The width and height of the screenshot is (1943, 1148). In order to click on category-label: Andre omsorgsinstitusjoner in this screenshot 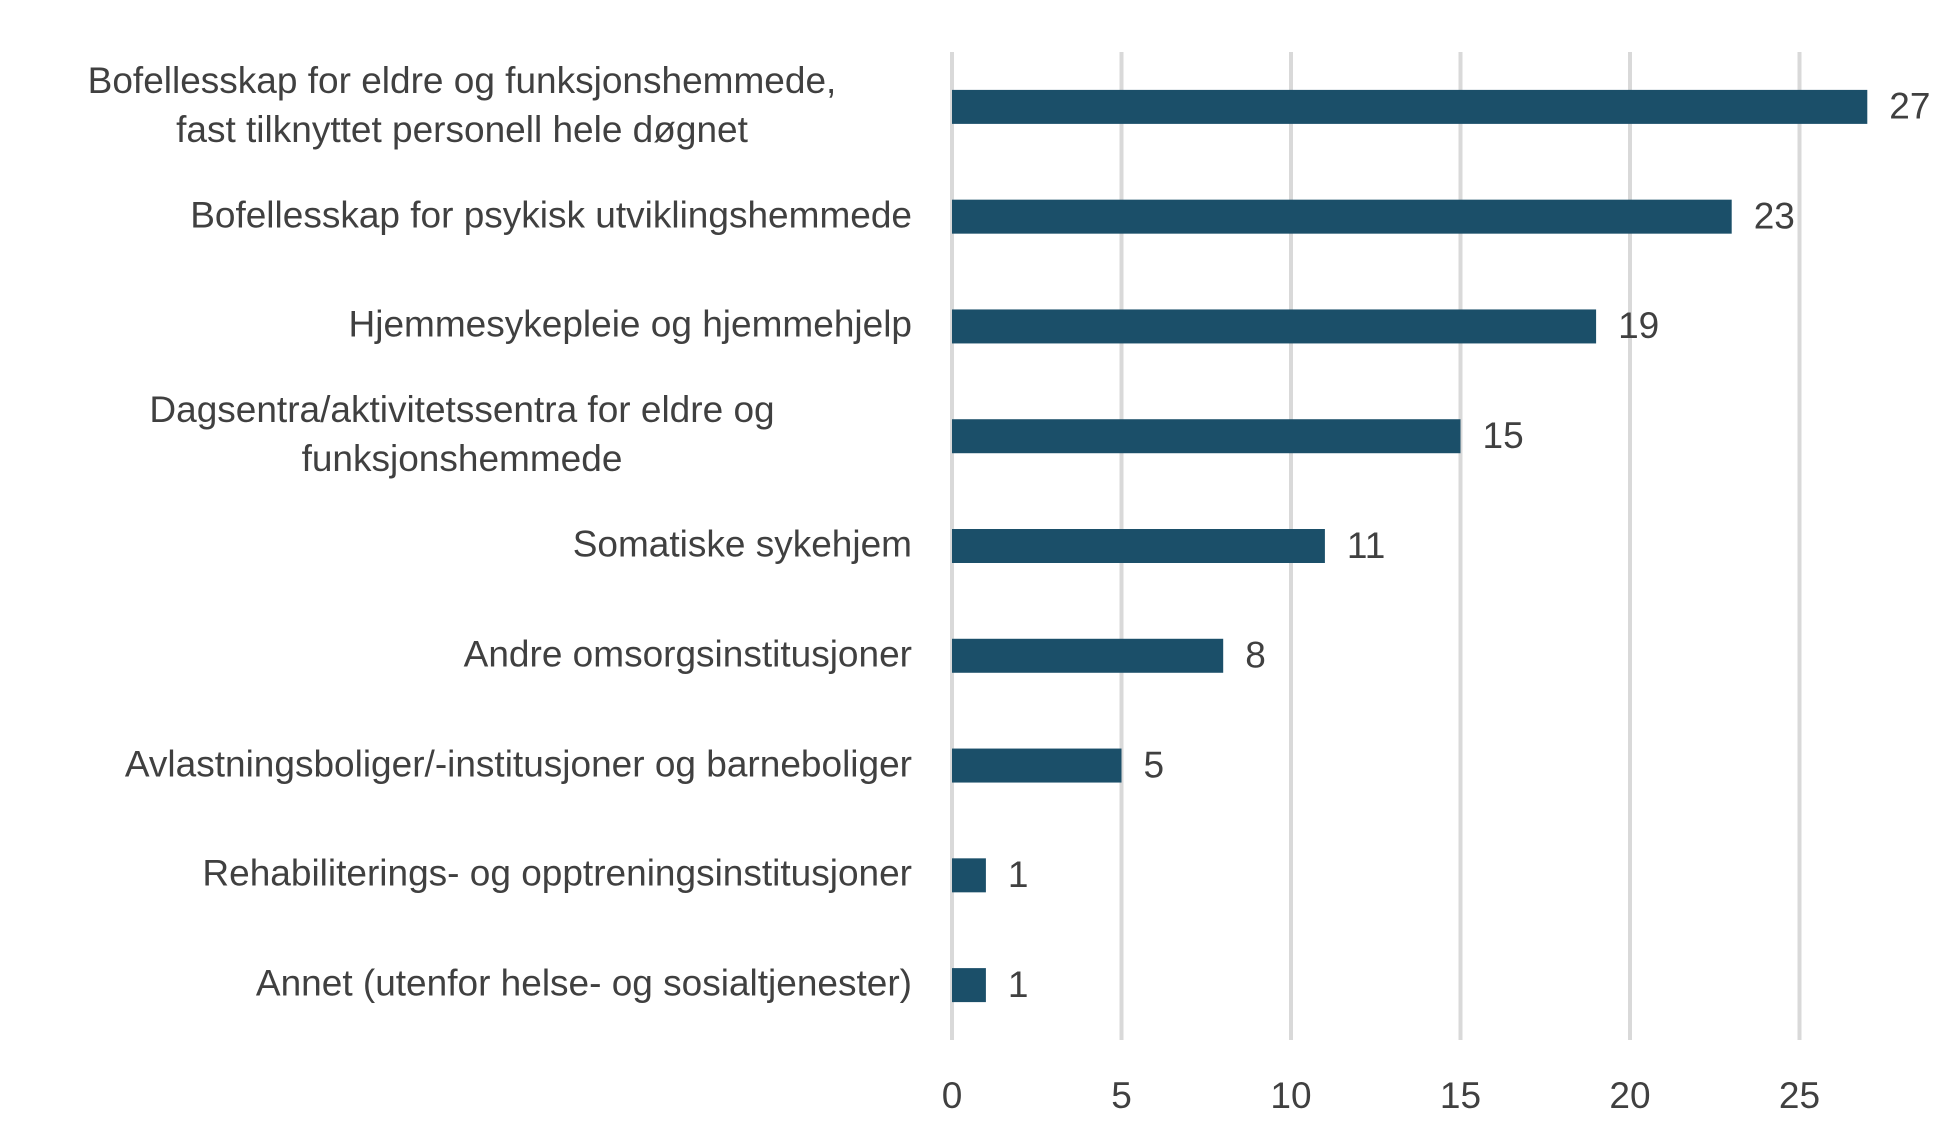, I will do `click(687, 654)`.